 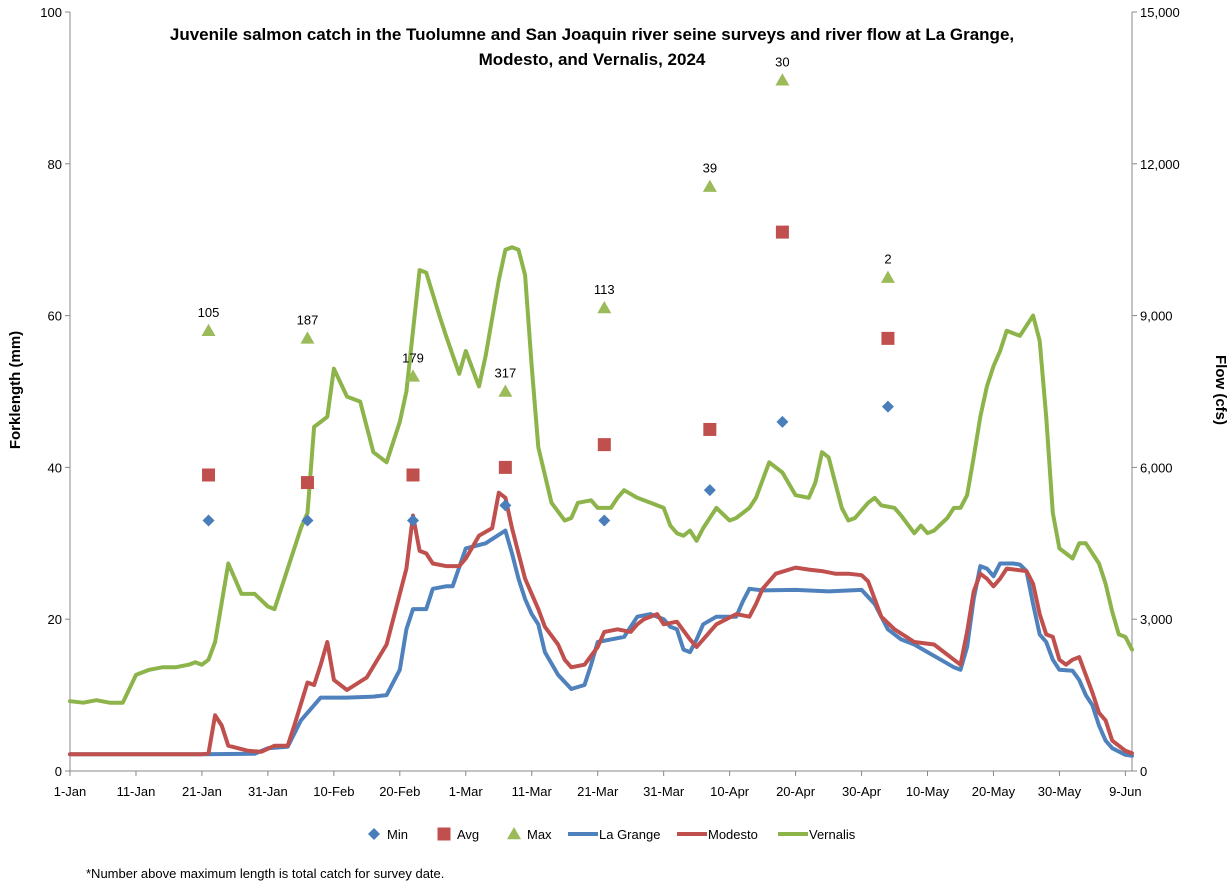 I want to click on legend-label: Min, so click(x=397, y=834).